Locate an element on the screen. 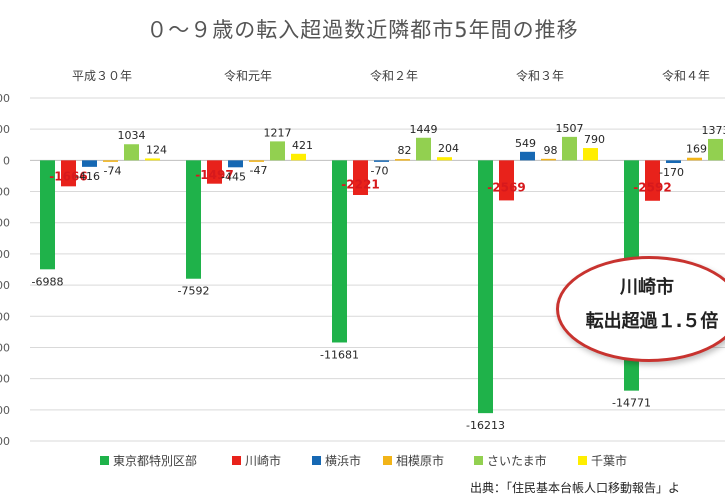 The width and height of the screenshot is (725, 500). data-label: 1373 is located at coordinates (713, 130).